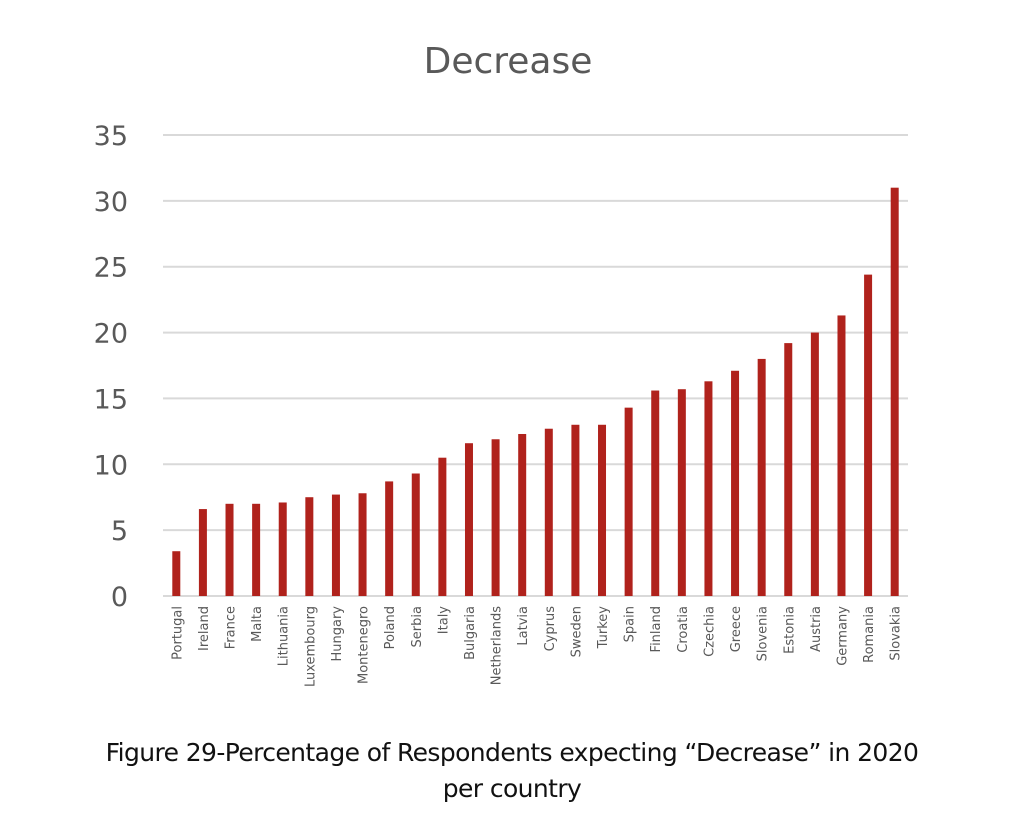 This screenshot has height=834, width=1024. Describe the element at coordinates (364, 645) in the screenshot. I see `x-tick-label: Montenegro` at that location.